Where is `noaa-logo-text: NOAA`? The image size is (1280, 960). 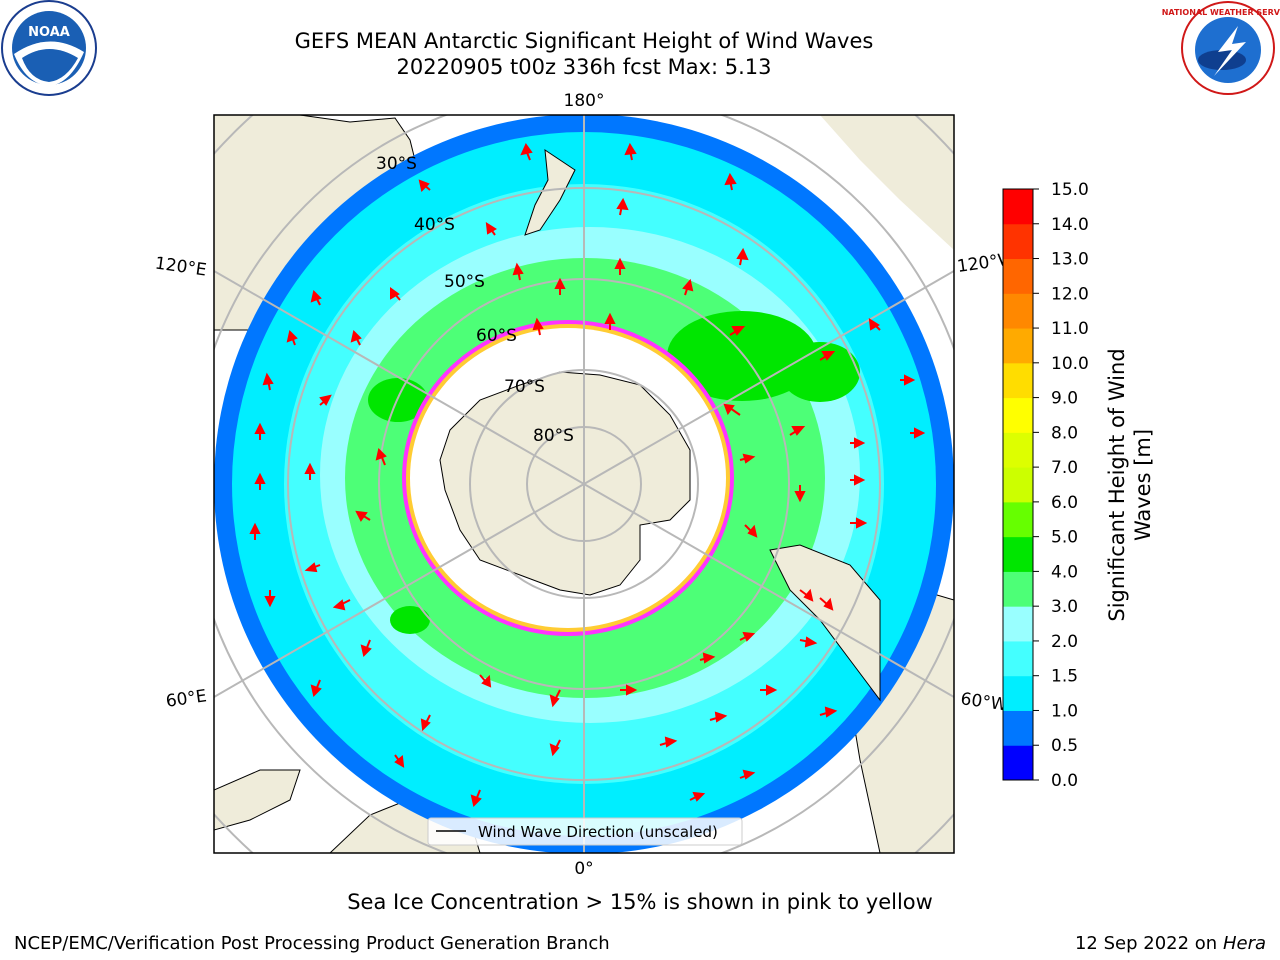 noaa-logo-text: NOAA is located at coordinates (49, 32).